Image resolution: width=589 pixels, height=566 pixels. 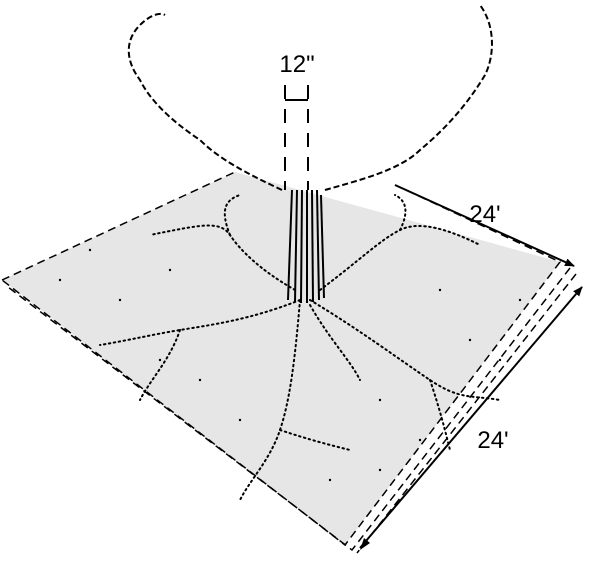 What do you see at coordinates (492, 440) in the screenshot?
I see `width-side-label: 24'` at bounding box center [492, 440].